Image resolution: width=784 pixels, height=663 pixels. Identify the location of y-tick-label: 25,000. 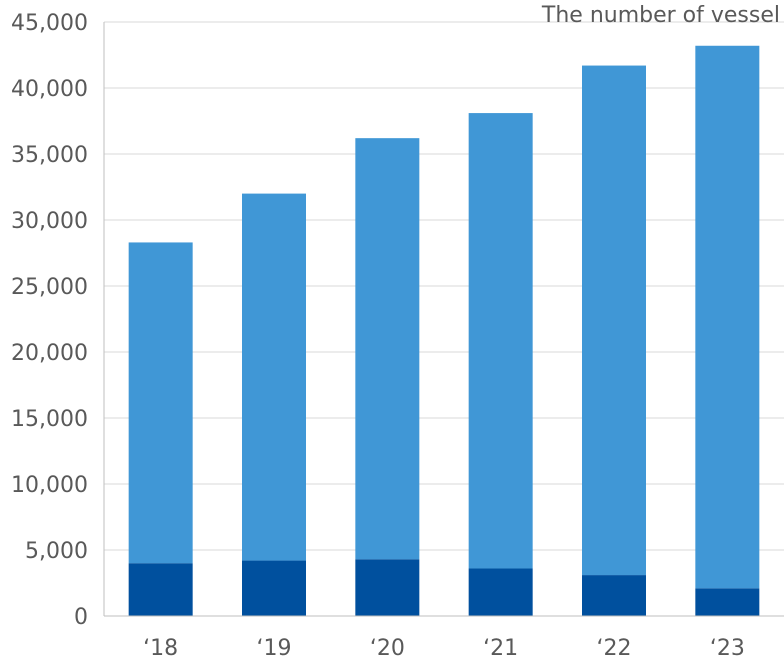
(49, 287).